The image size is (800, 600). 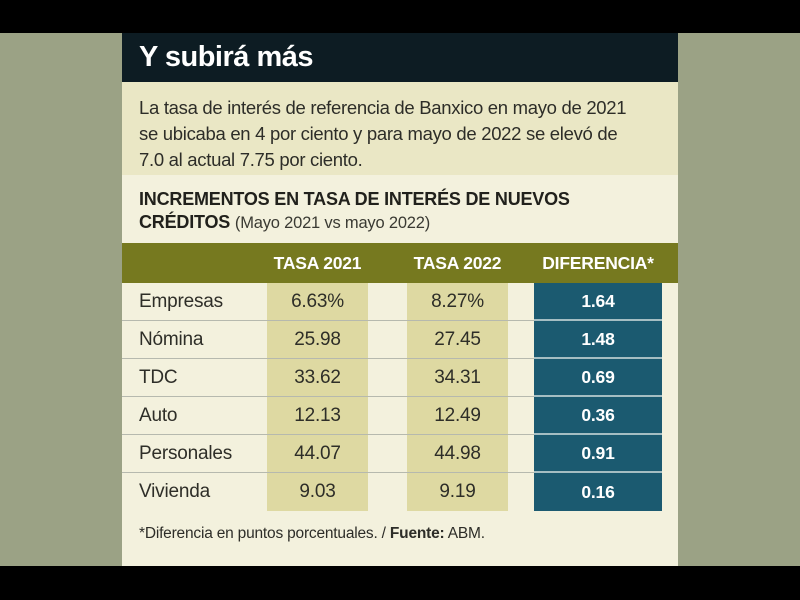 What do you see at coordinates (400, 57) in the screenshot?
I see `title-bar: Y subirá más` at bounding box center [400, 57].